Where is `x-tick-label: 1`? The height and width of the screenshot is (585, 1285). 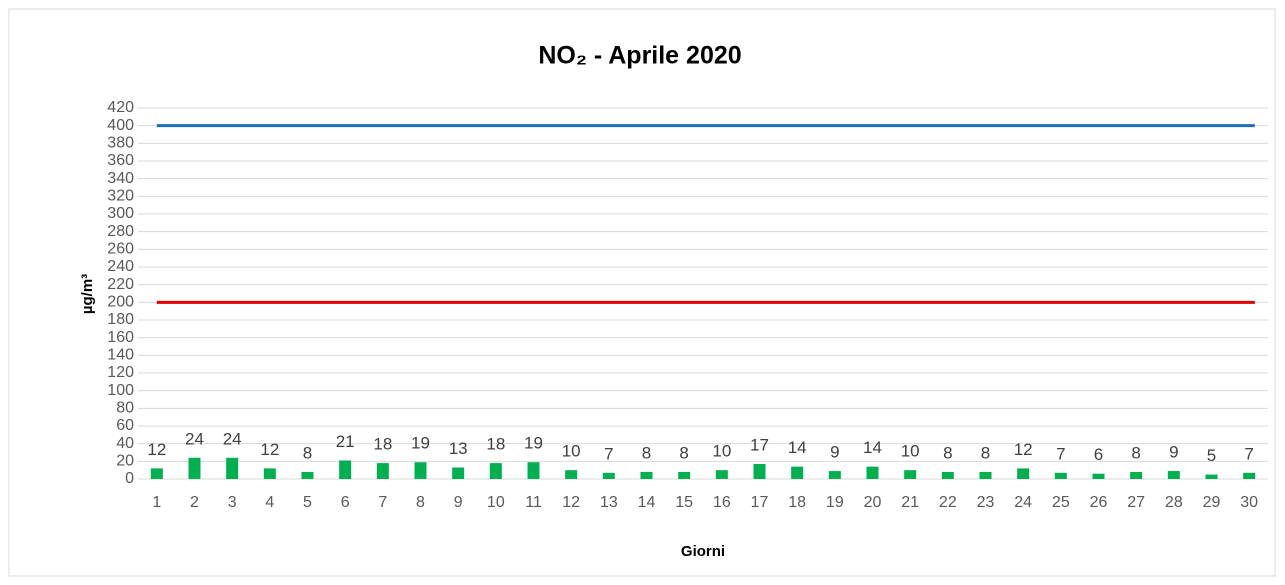
x-tick-label: 1 is located at coordinates (156, 502).